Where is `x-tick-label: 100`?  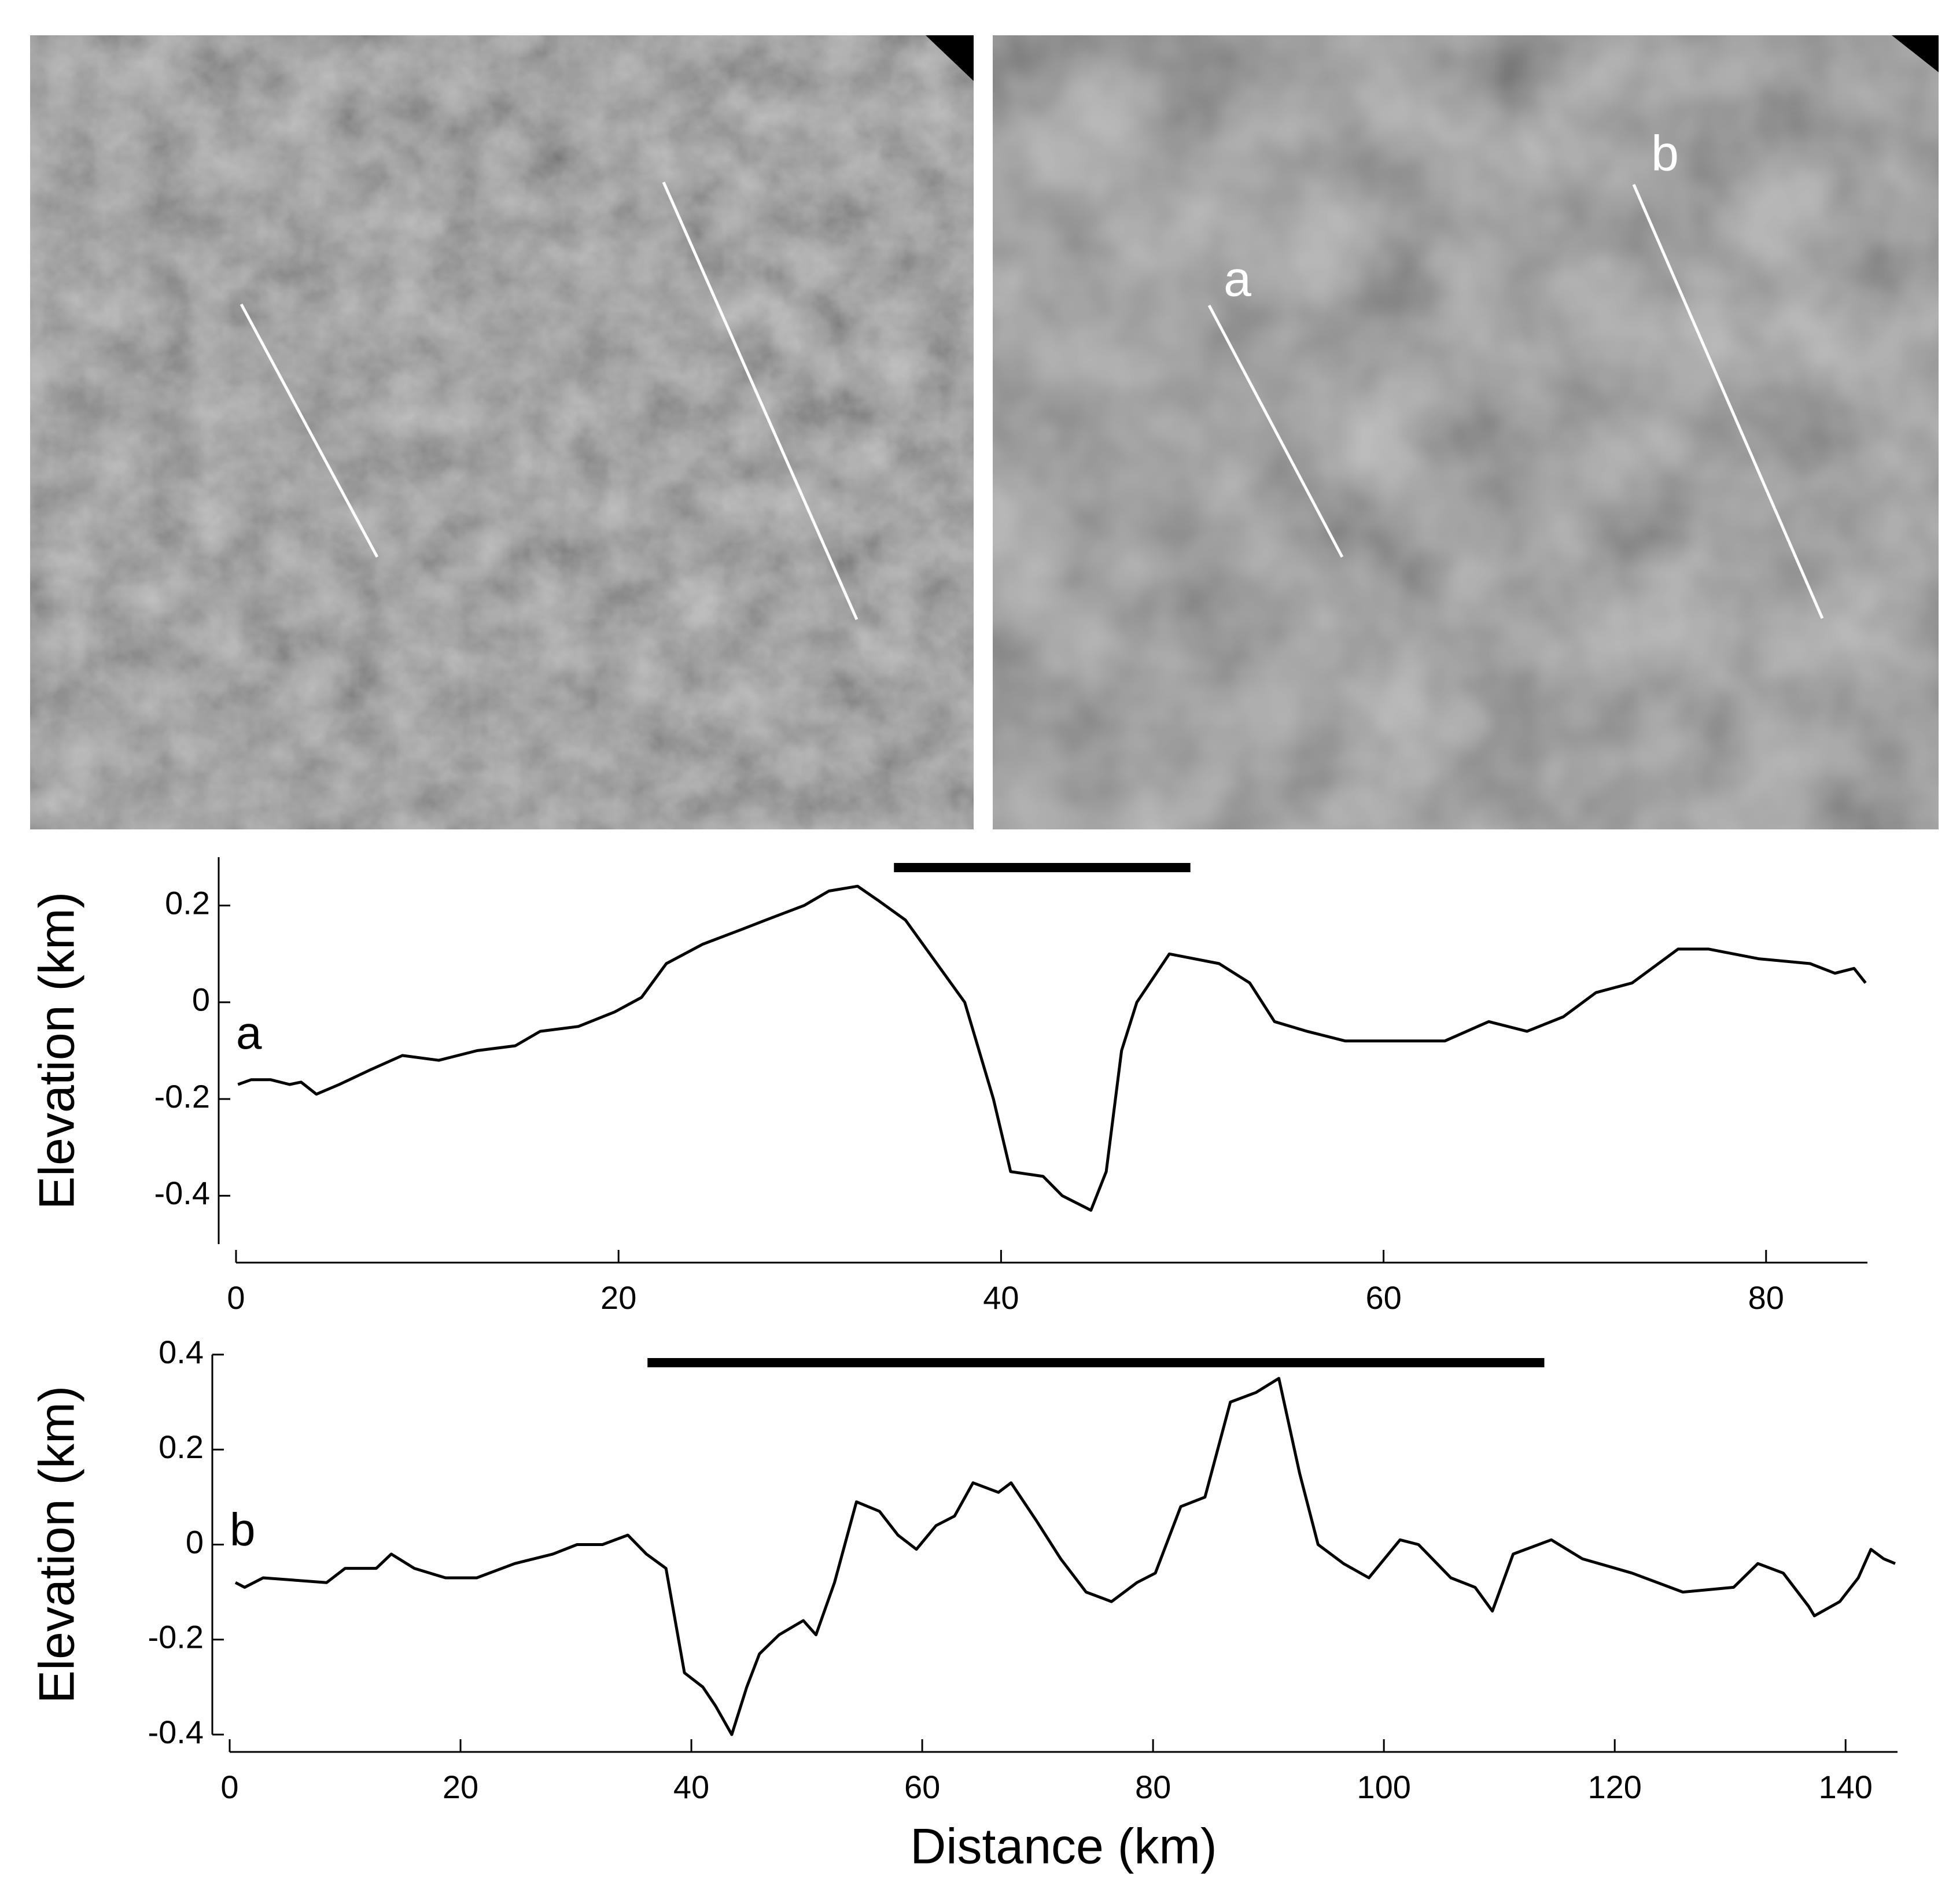 x-tick-label: 100 is located at coordinates (1383, 1787).